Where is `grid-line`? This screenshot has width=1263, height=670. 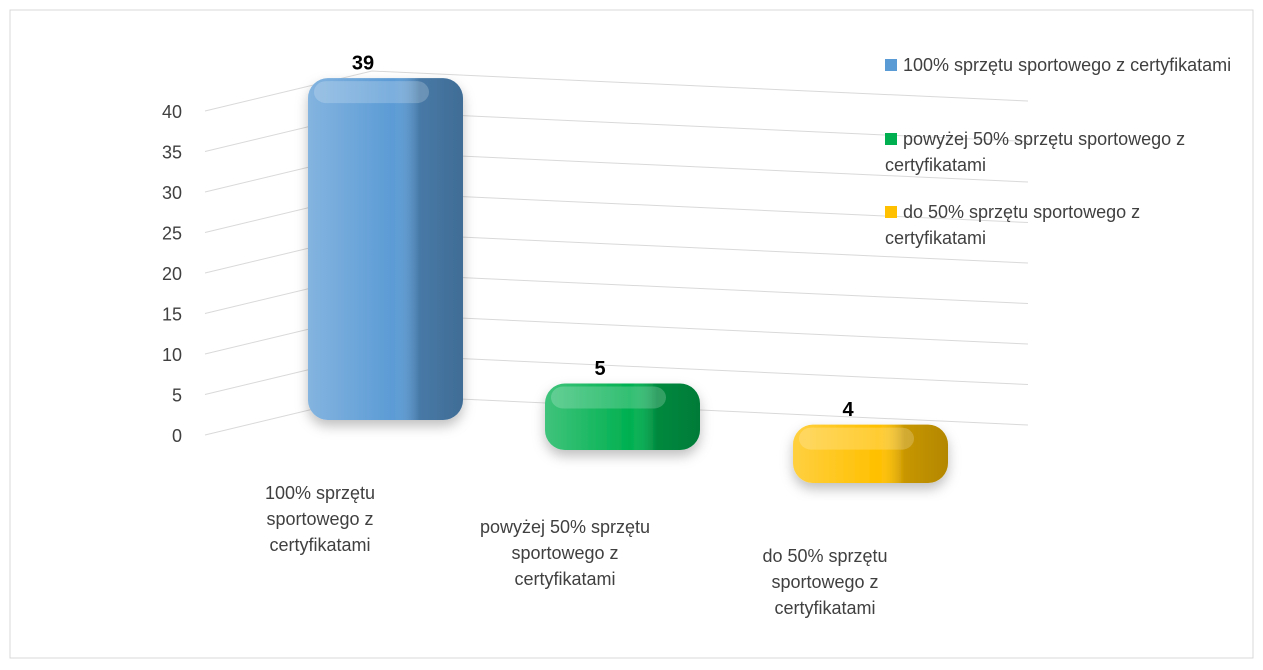 grid-line is located at coordinates (616, 91).